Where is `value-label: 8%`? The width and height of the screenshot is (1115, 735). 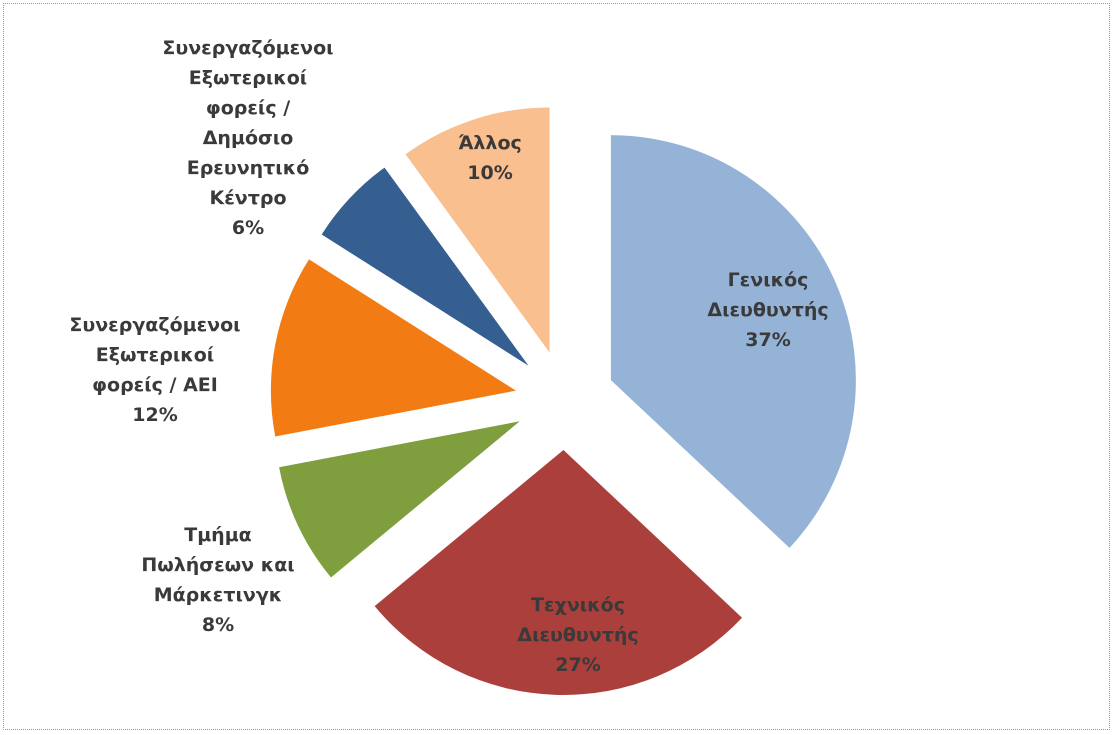 value-label: 8% is located at coordinates (218, 625).